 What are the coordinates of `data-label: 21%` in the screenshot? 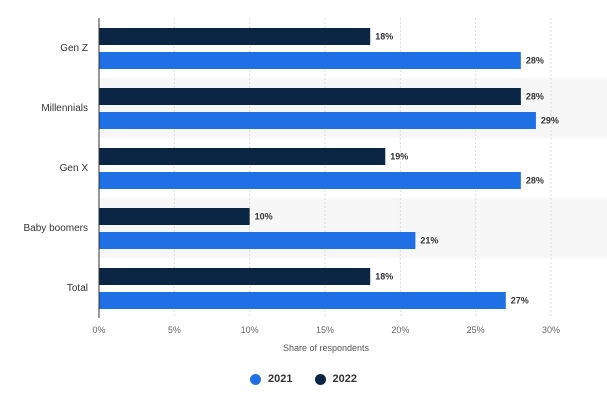 It's located at (429, 241).